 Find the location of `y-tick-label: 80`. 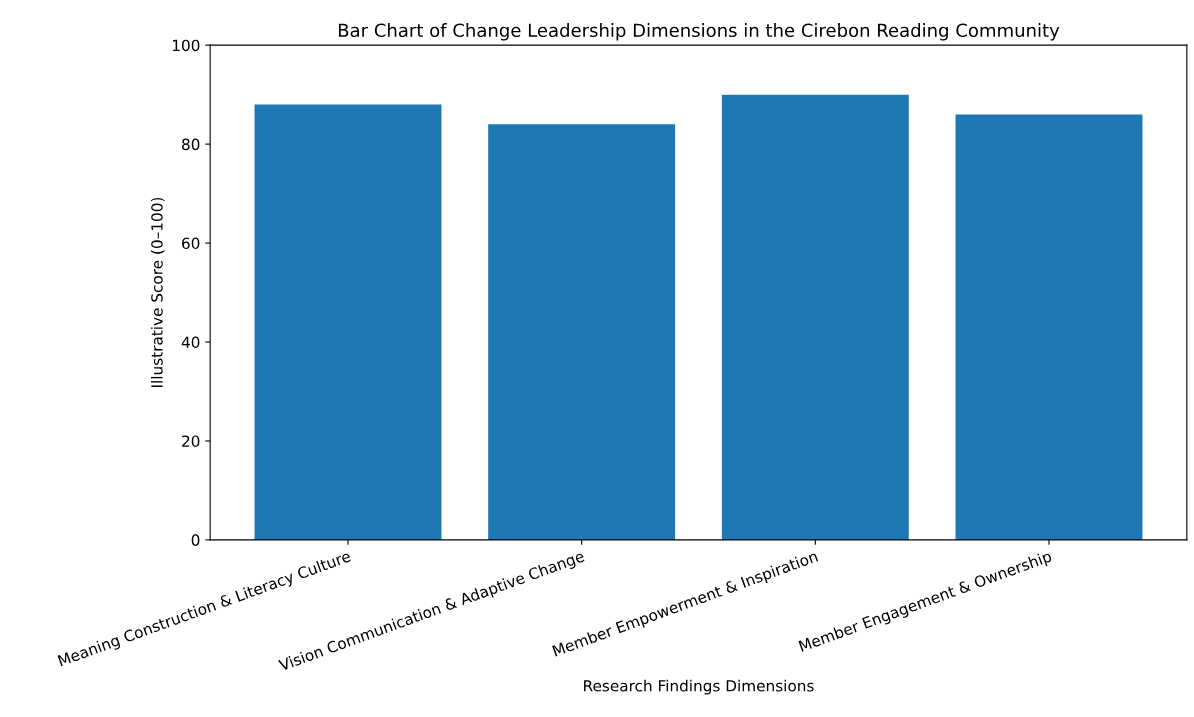

y-tick-label: 80 is located at coordinates (191, 144).